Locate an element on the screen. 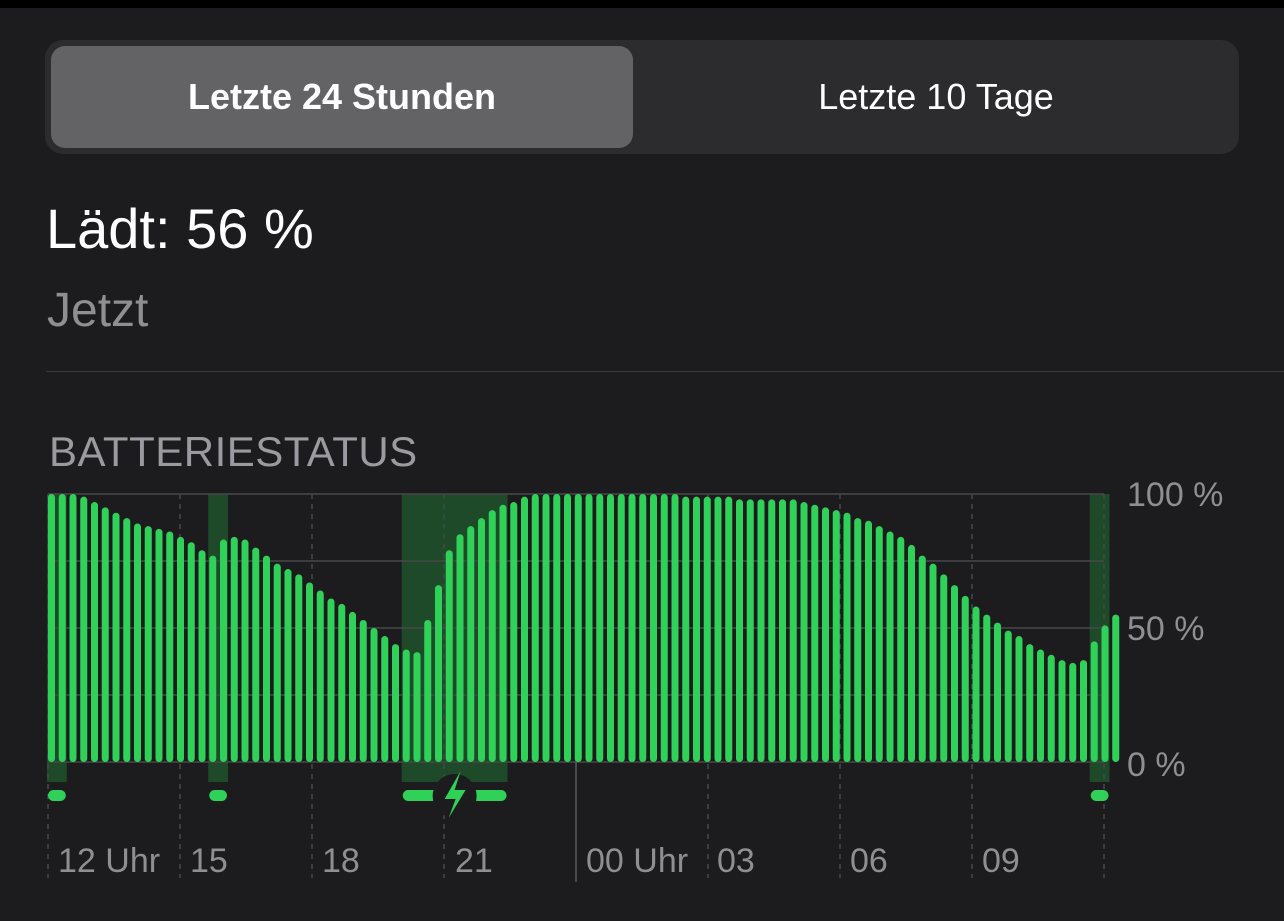 The height and width of the screenshot is (921, 1284). x-axis-tick-label: 12 Uhr is located at coordinates (109, 861).